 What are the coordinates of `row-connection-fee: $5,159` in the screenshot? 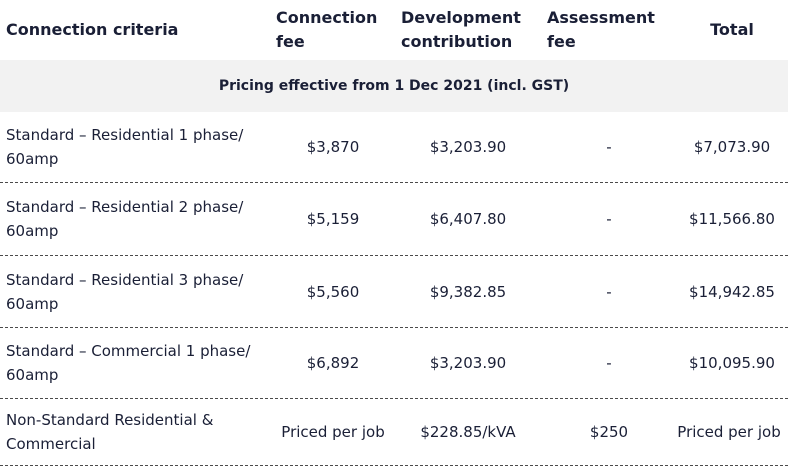 It's located at (333, 219).